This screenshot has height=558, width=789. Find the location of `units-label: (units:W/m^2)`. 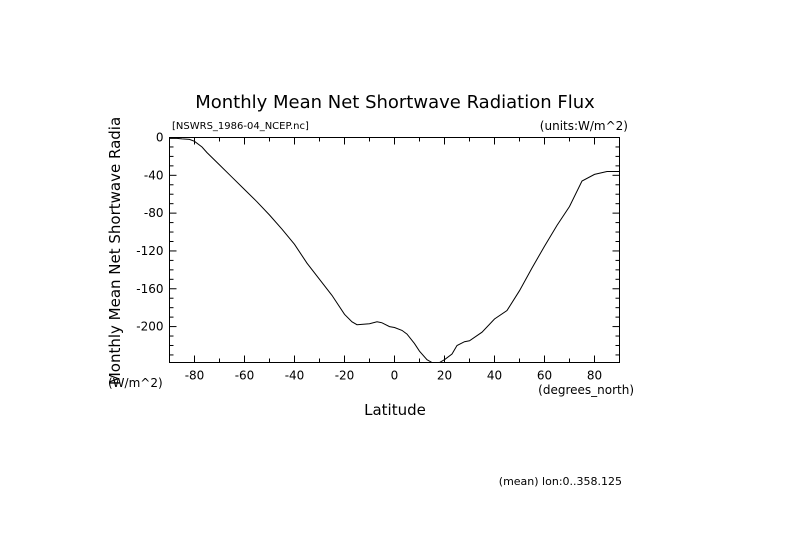

units-label: (units:W/m^2) is located at coordinates (584, 126).